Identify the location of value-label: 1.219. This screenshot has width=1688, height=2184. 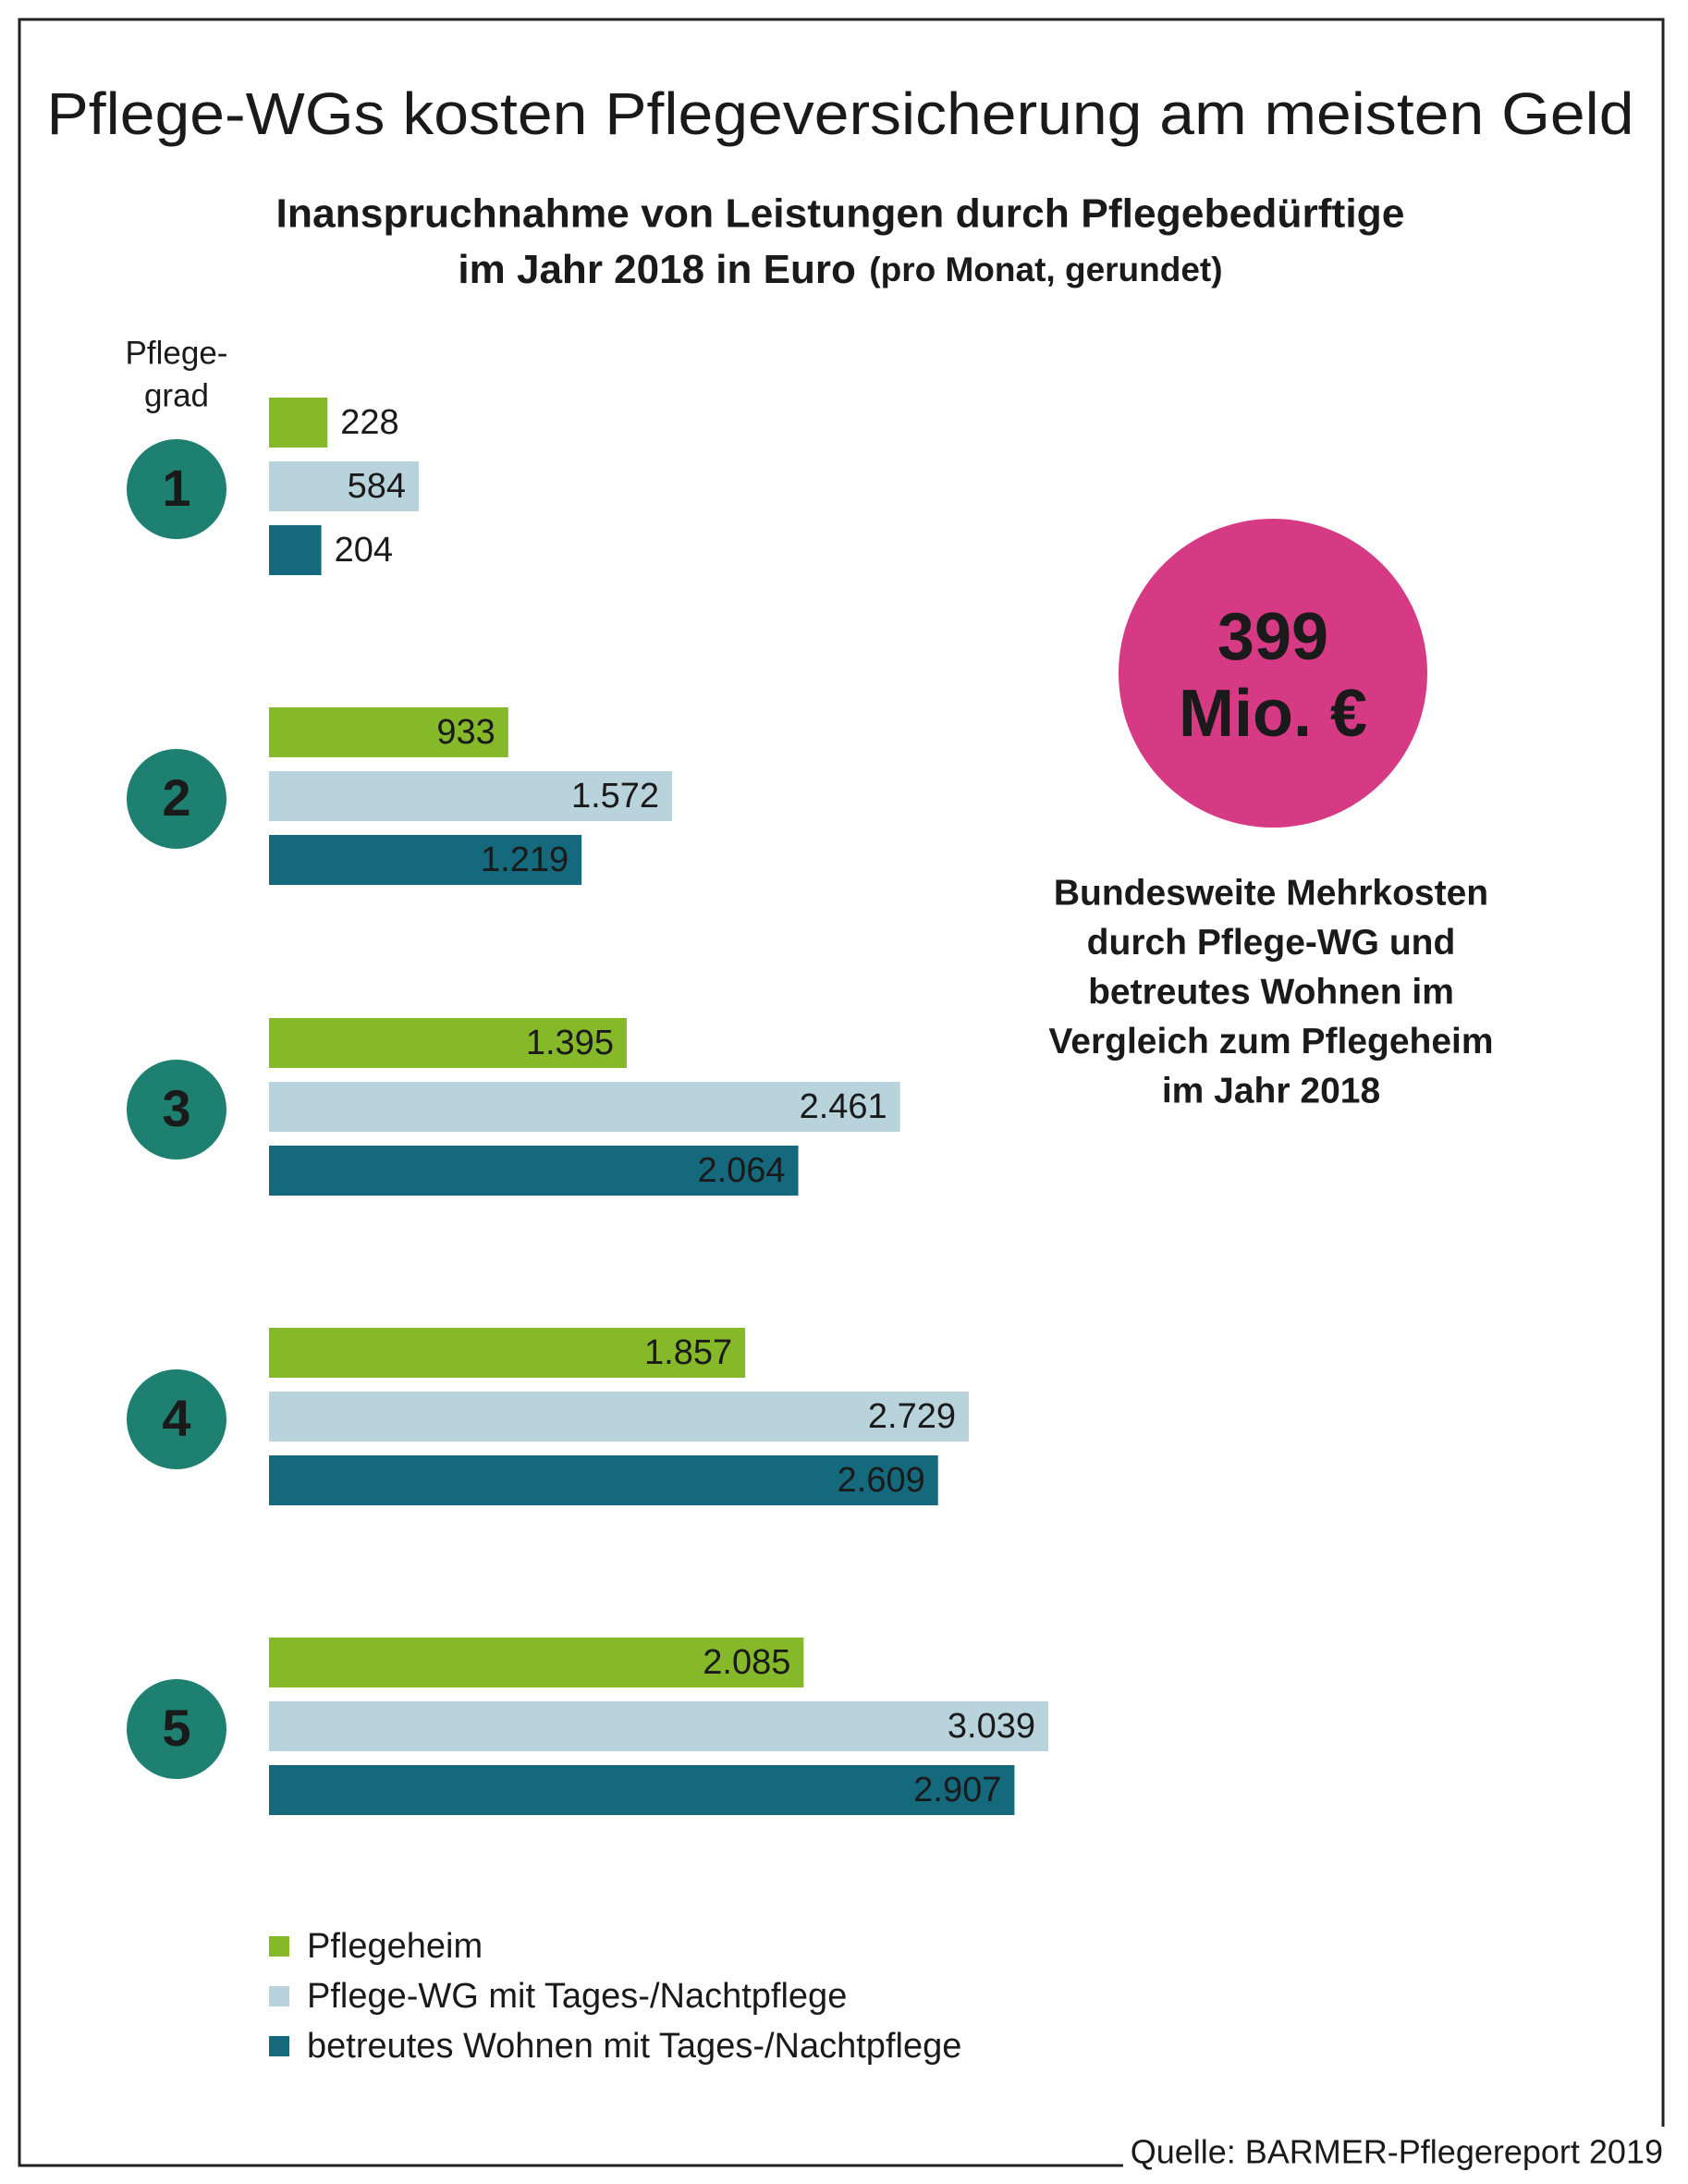
(525, 859).